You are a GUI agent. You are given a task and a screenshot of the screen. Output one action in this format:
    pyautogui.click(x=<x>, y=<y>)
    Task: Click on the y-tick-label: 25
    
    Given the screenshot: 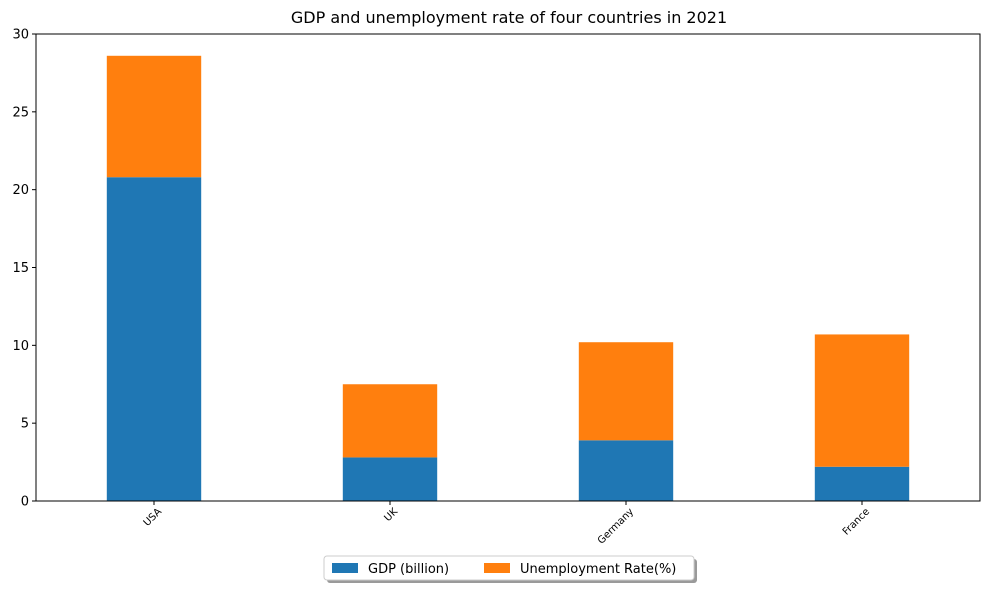 What is the action you would take?
    pyautogui.click(x=20, y=112)
    